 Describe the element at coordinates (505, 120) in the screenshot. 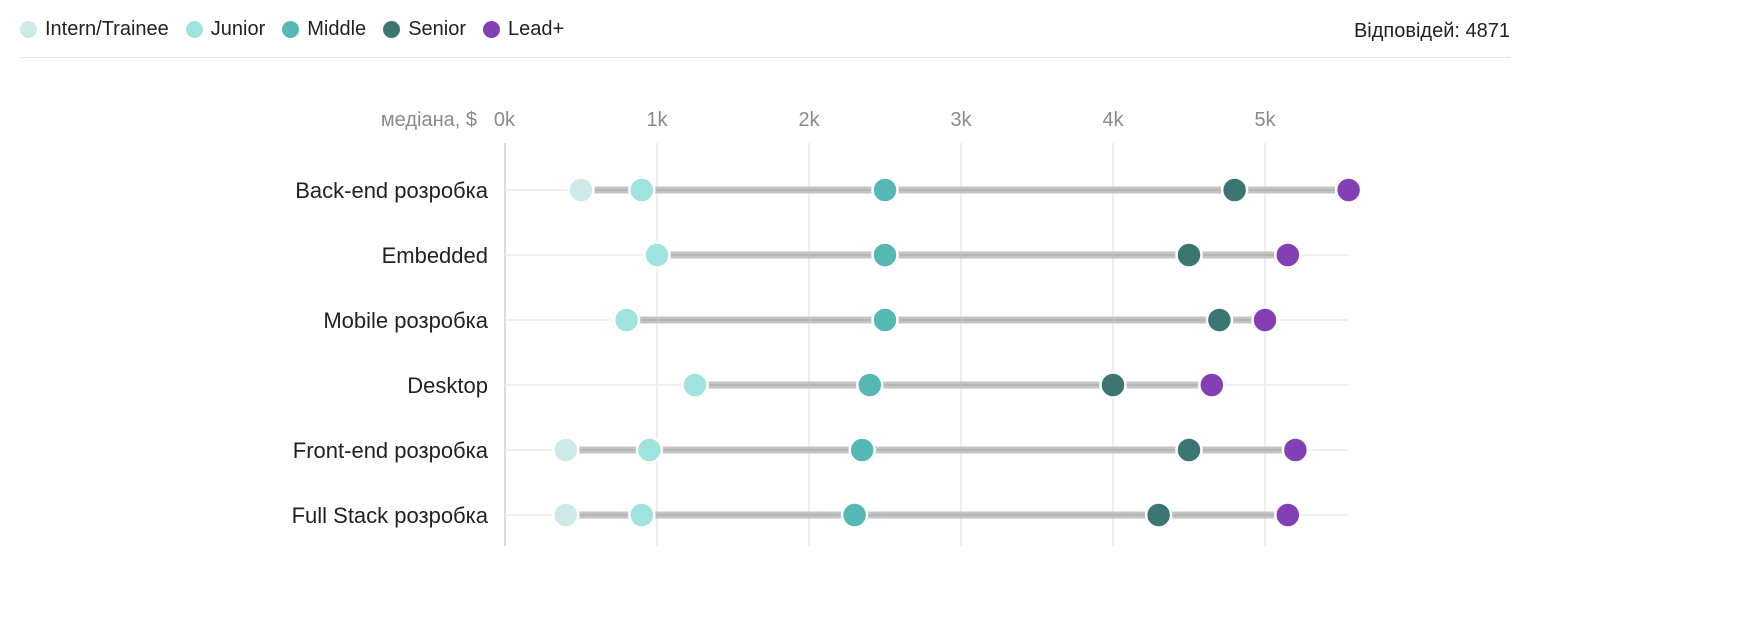

I see `x-tick-label: 0k` at that location.